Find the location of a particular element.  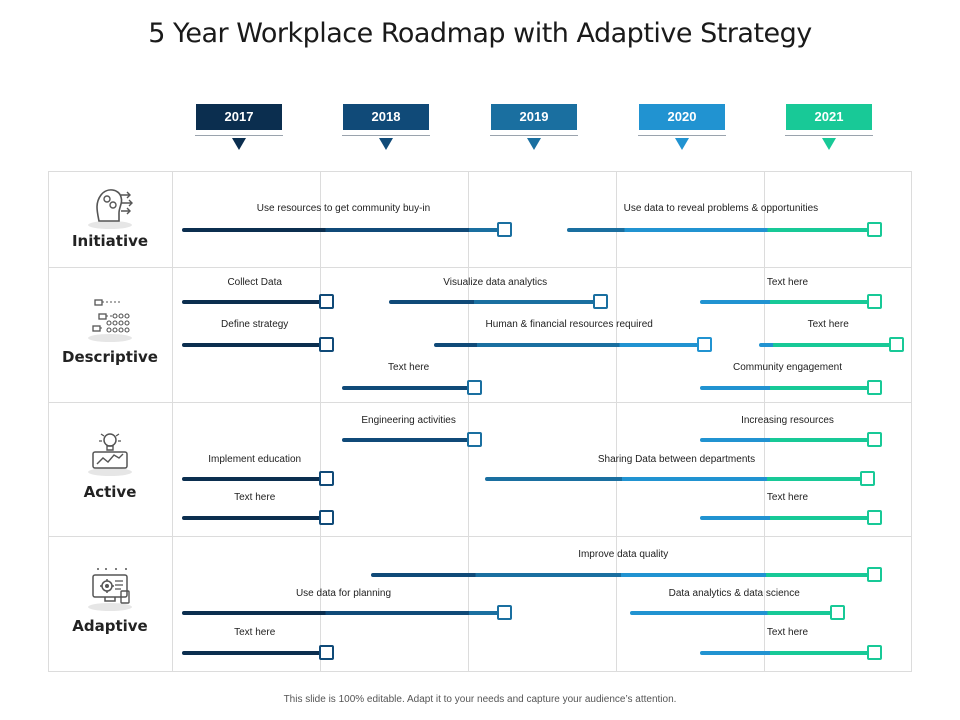

row-label-active: Active is located at coordinates (110, 492).